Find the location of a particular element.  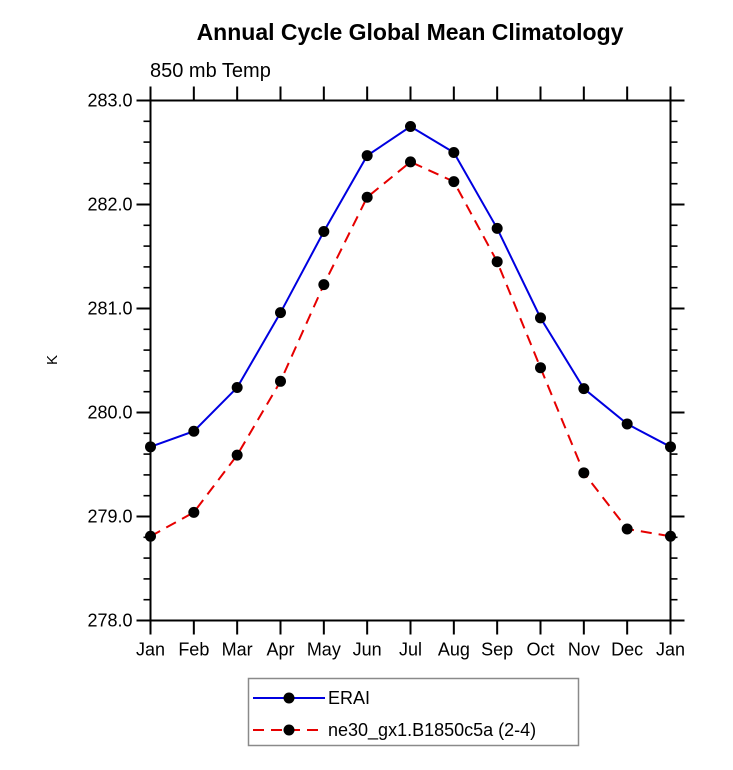

legend: ERAI ne30_gx1.B1850c5a (2-4) is located at coordinates (413, 712).